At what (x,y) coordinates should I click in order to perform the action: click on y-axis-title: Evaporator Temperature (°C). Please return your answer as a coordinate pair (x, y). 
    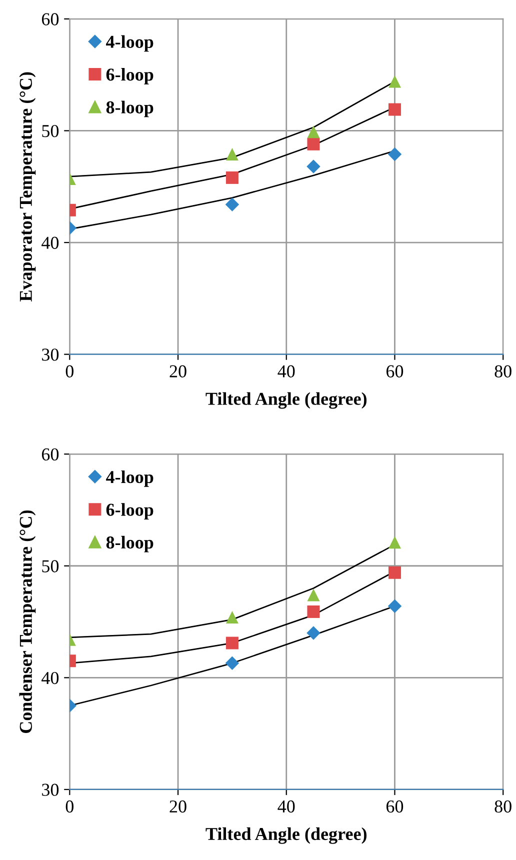
    Looking at the image, I should click on (27, 187).